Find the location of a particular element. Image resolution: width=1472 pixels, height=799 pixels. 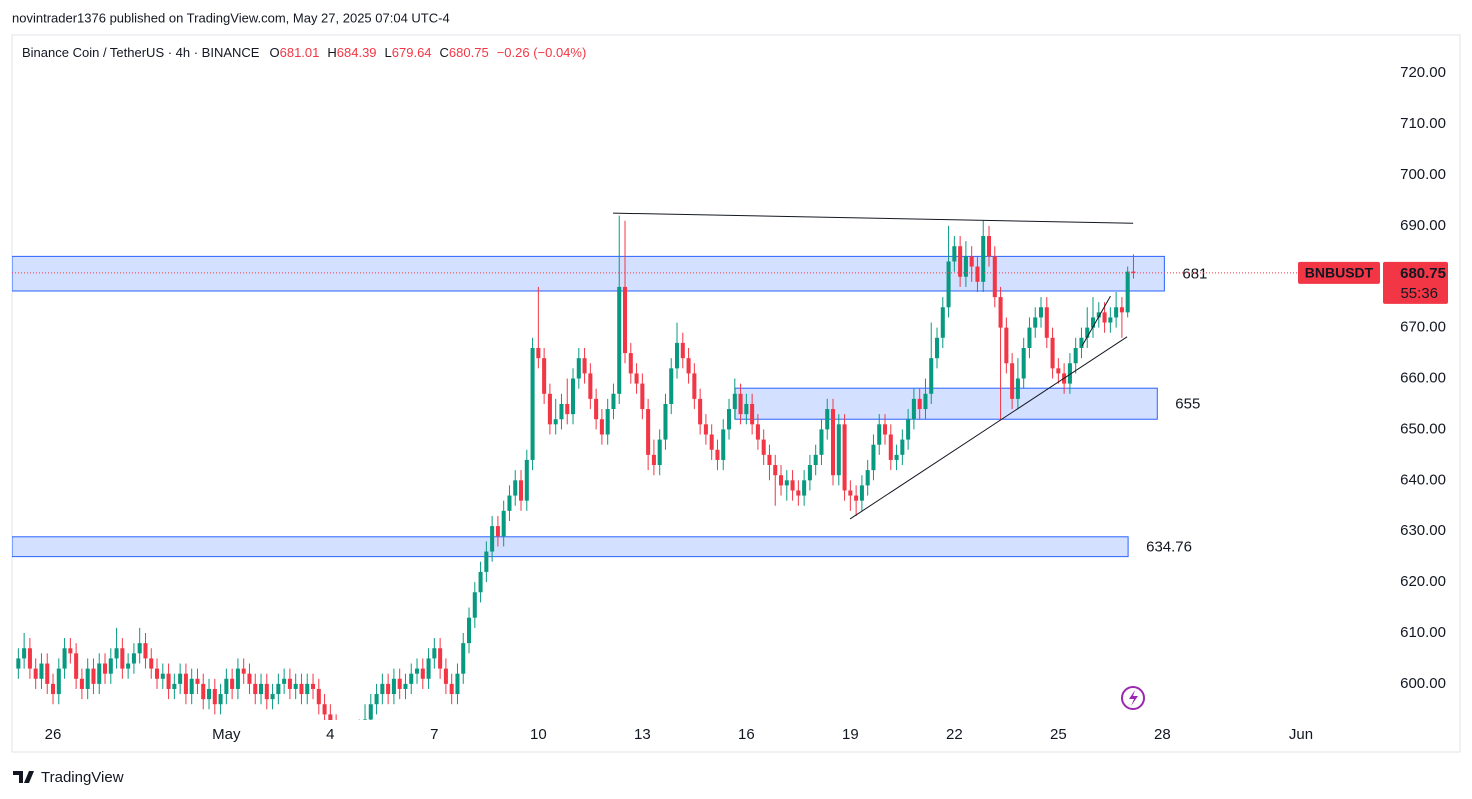

y-tick-label: 620.00 is located at coordinates (1423, 581).